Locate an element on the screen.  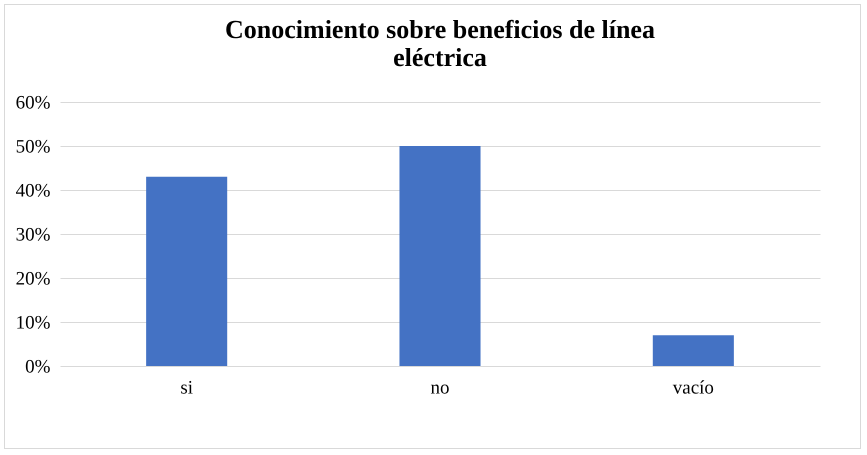
y-tick-label: 20% is located at coordinates (33, 279).